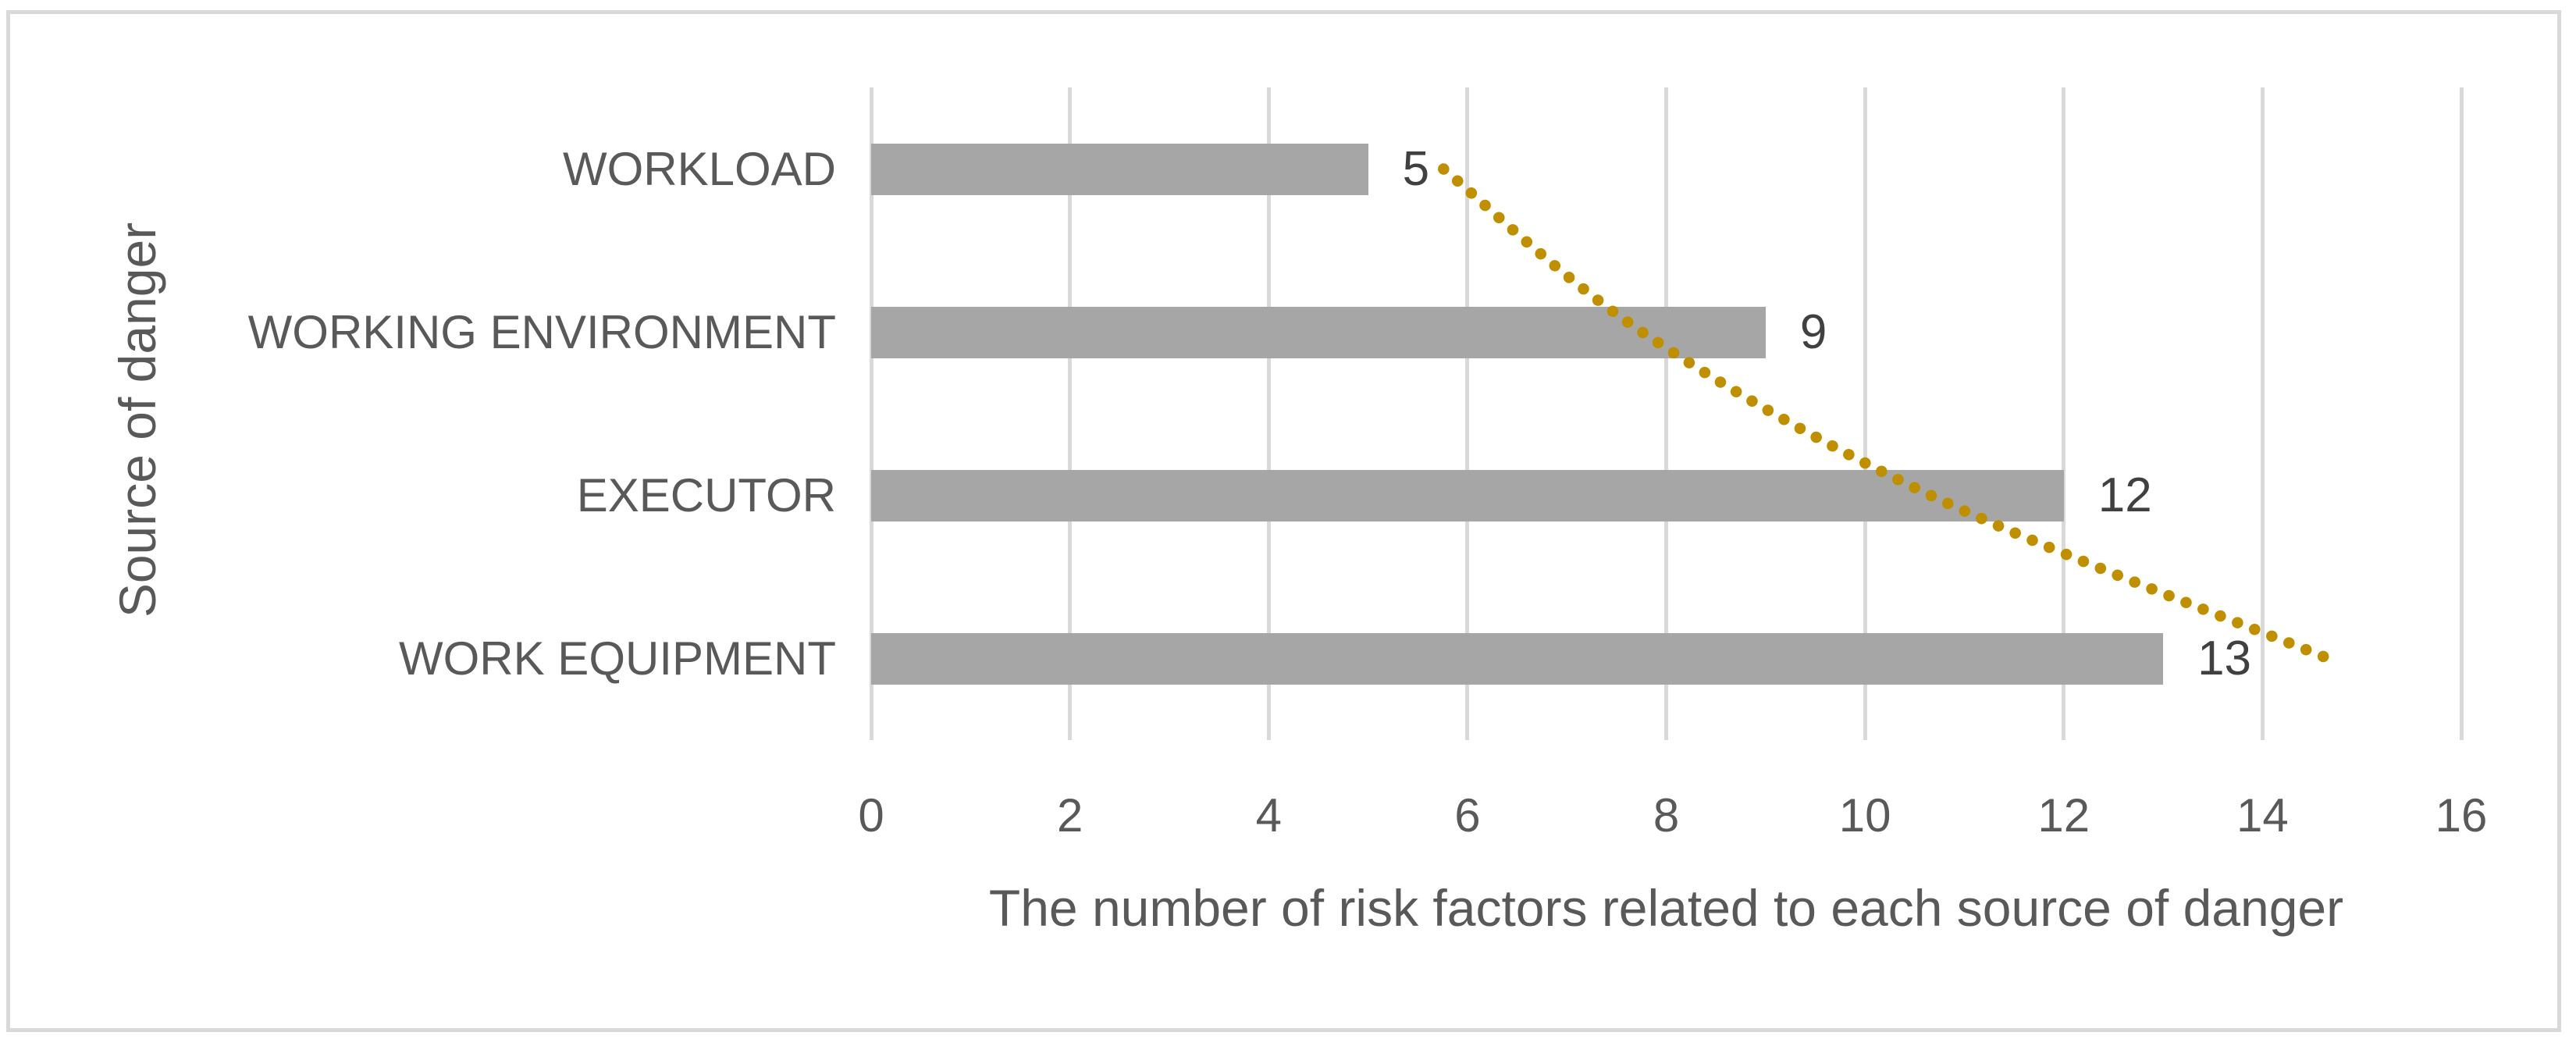 Image resolution: width=2576 pixels, height=1050 pixels. I want to click on data-label: 12, so click(2124, 495).